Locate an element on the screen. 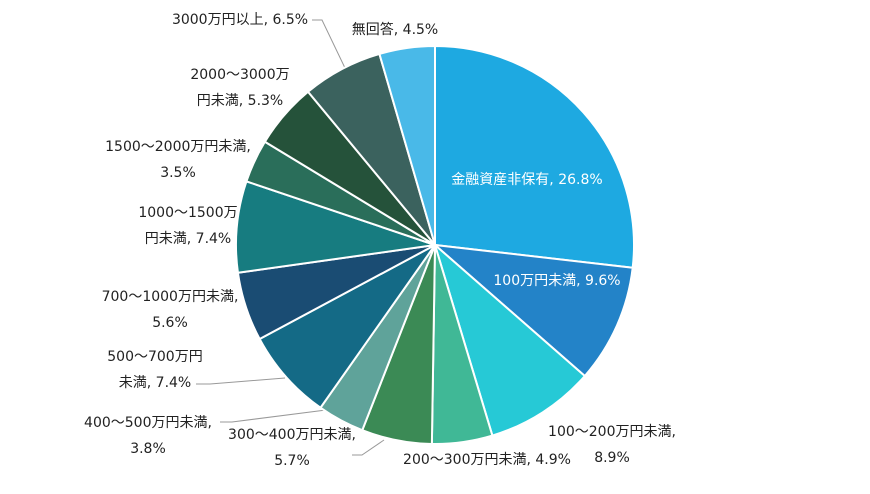 The width and height of the screenshot is (870, 494). data-label: 1500～2000万円未満, 3.5% is located at coordinates (178, 160).